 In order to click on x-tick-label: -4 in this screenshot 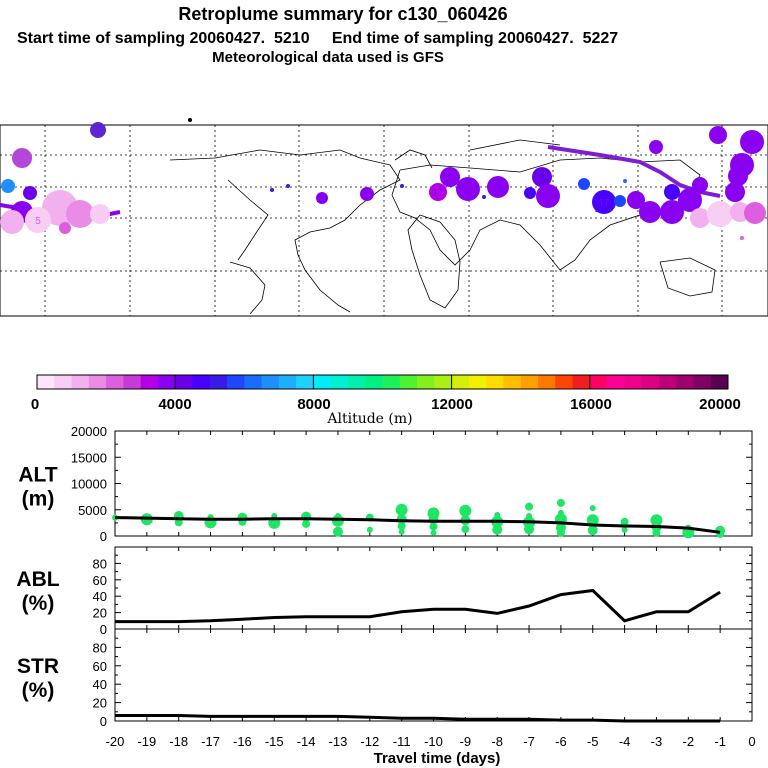, I will do `click(625, 741)`.